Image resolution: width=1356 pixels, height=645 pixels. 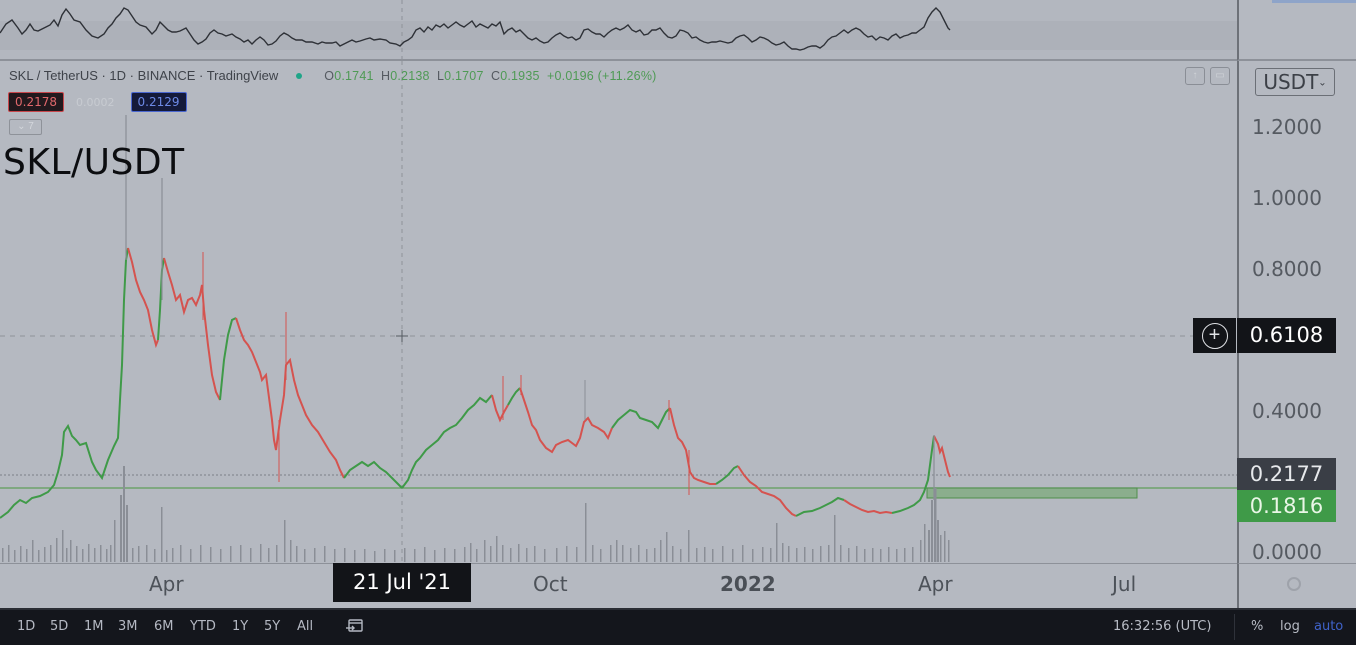 What do you see at coordinates (94, 626) in the screenshot?
I see `range-1m-button: 1M` at bounding box center [94, 626].